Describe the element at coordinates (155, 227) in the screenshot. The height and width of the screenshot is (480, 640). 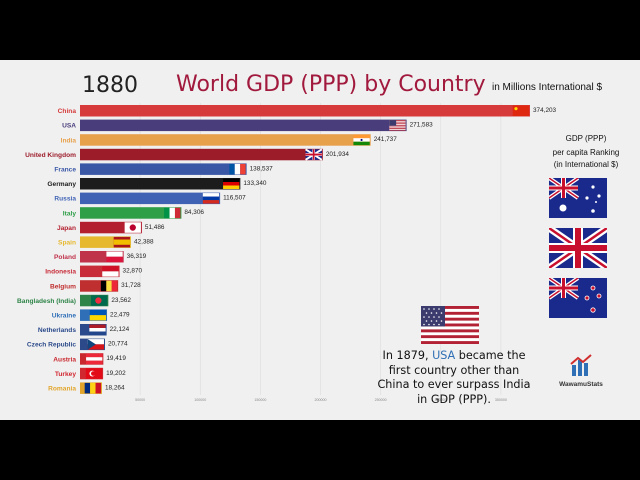
I see `value-label-japan: 51,486` at that location.